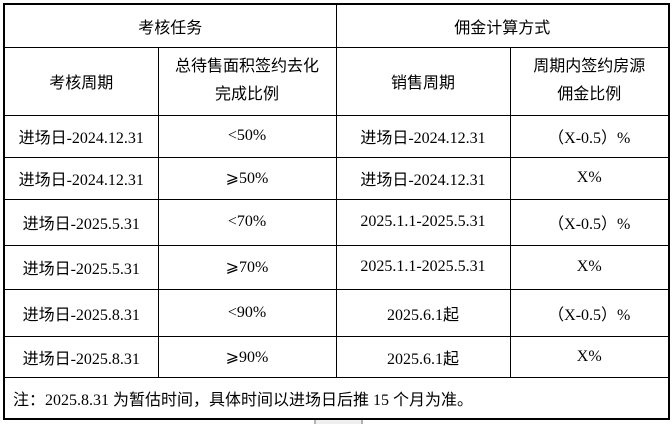 The height and width of the screenshot is (425, 672). Describe the element at coordinates (247, 136) in the screenshot. I see `cell-completion-ratio: <50%` at that location.